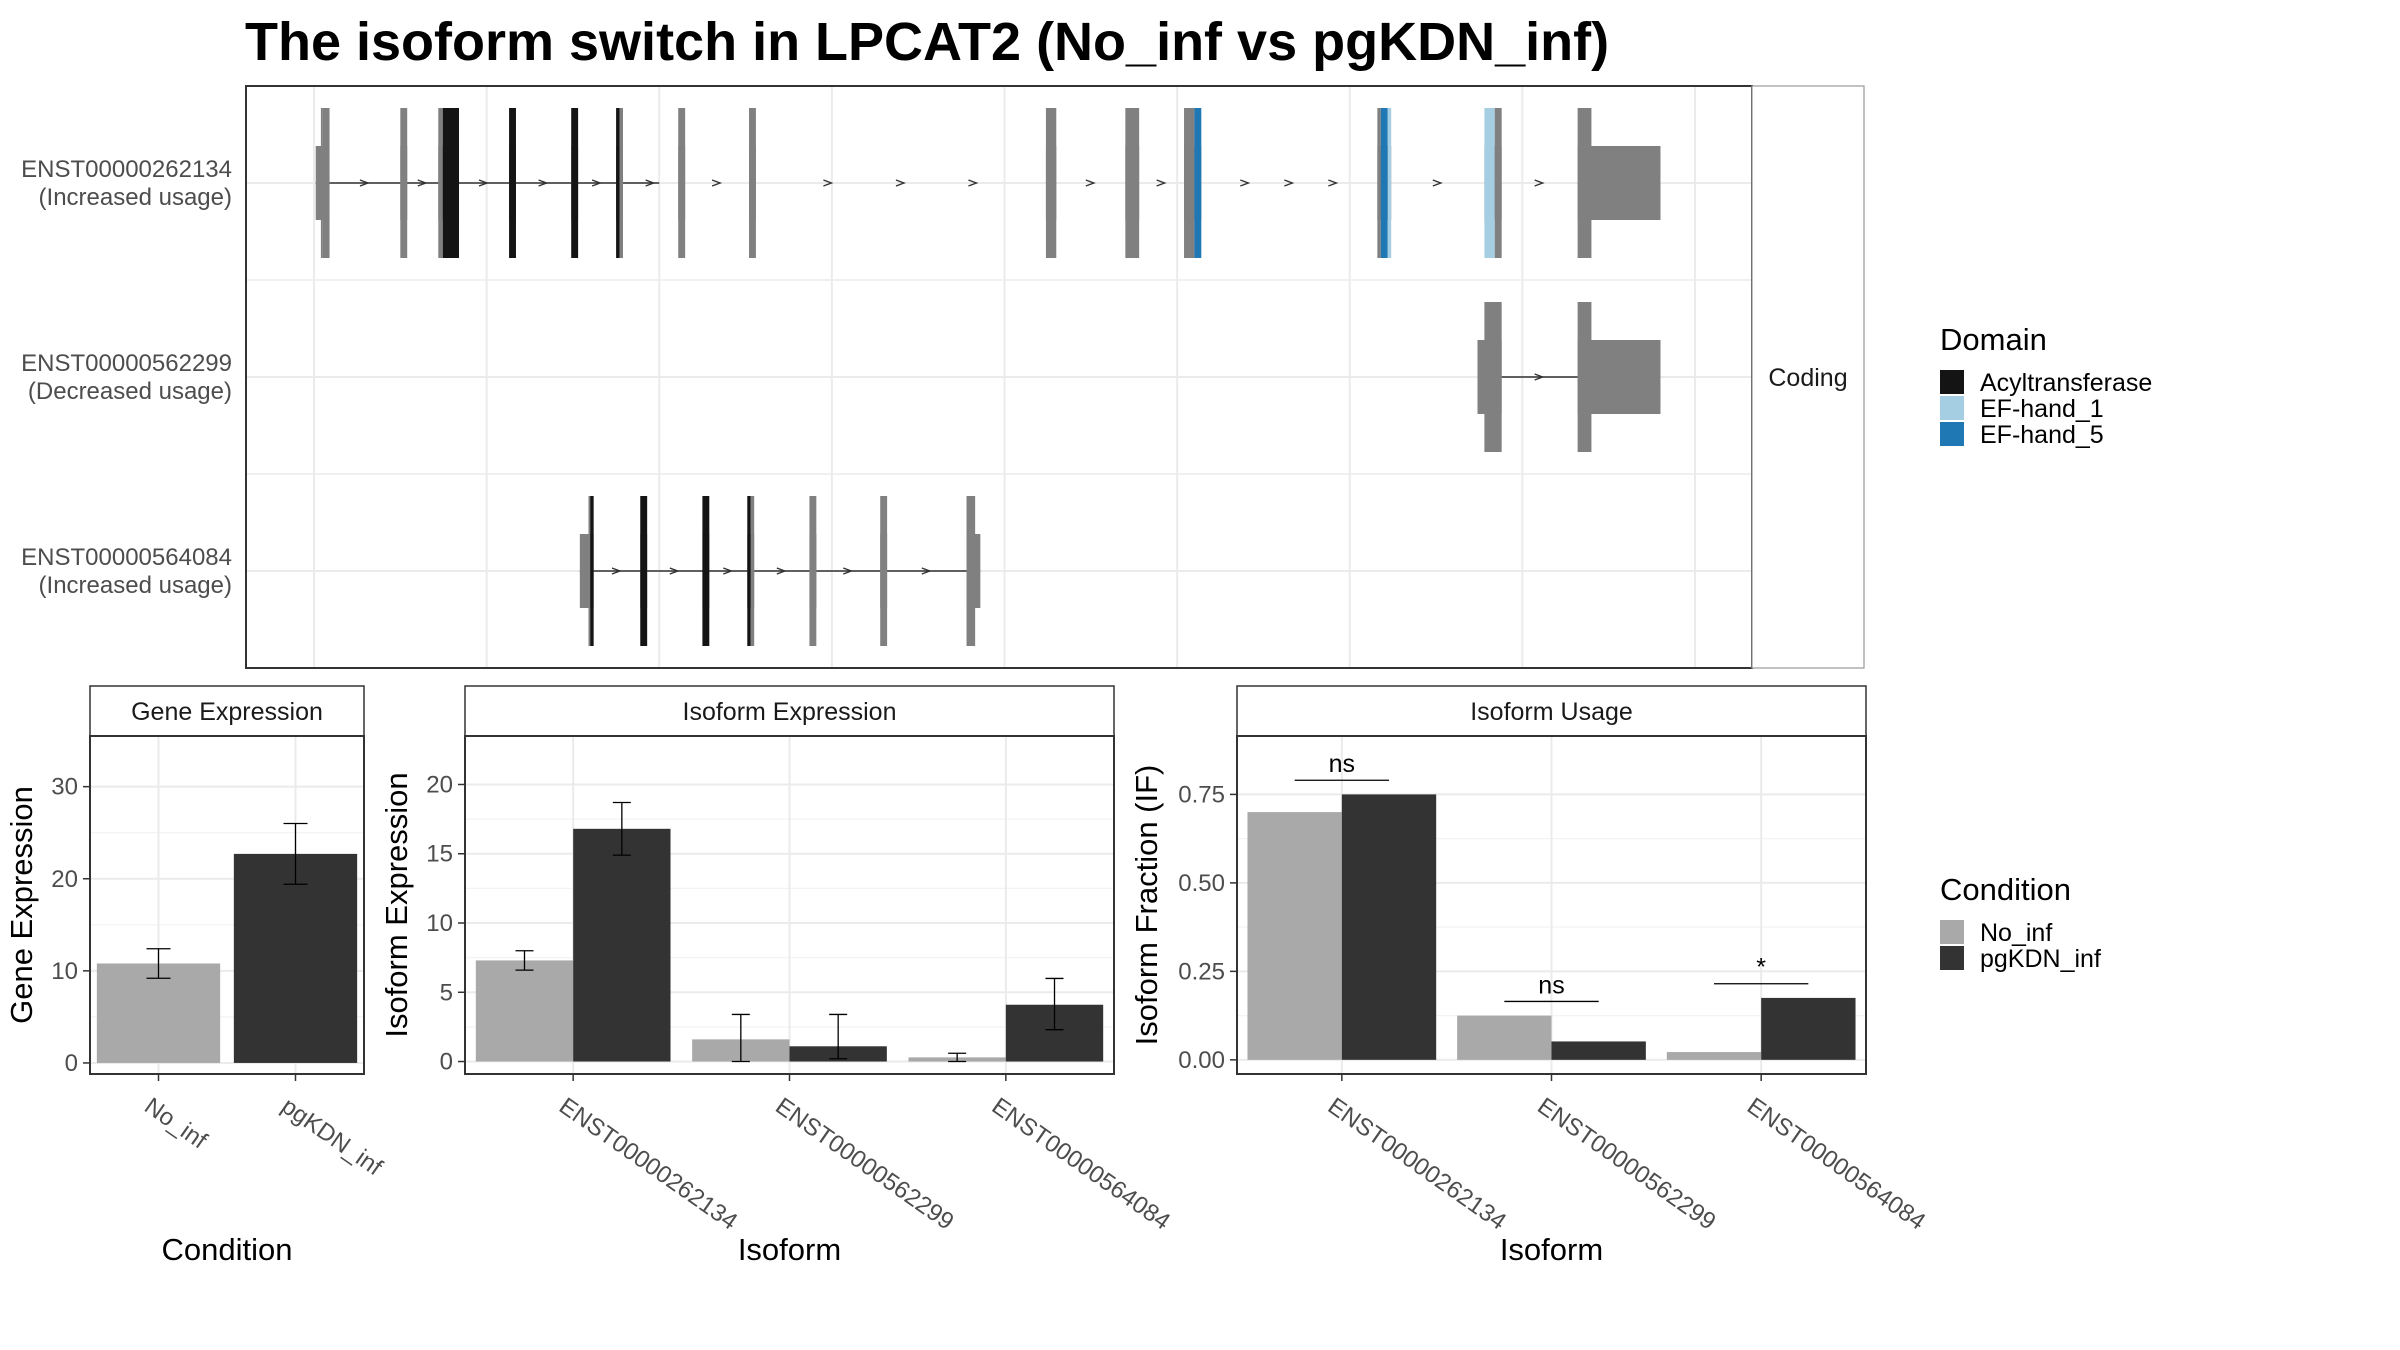 The image size is (2400, 1350). I want to click on y-axis-label: Isoform Fraction (IF), so click(1146, 905).